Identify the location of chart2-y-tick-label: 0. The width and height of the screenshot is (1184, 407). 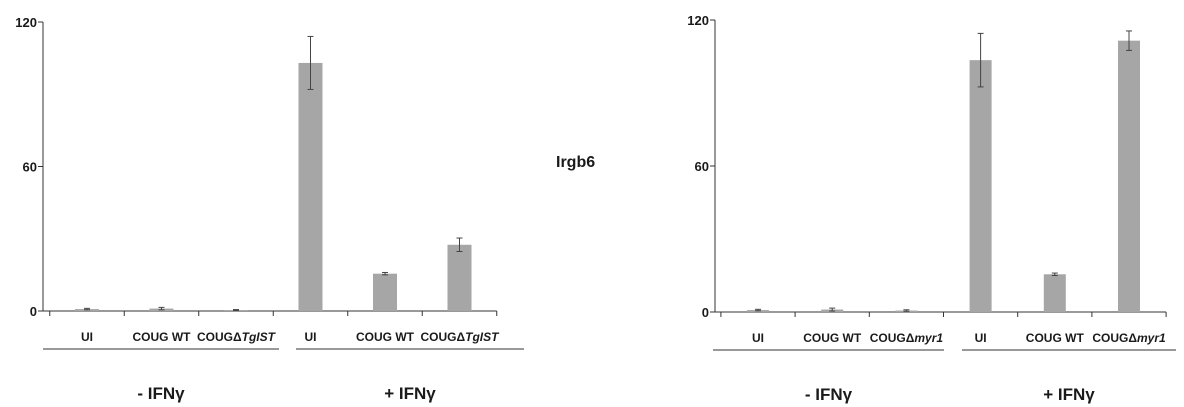
(705, 312).